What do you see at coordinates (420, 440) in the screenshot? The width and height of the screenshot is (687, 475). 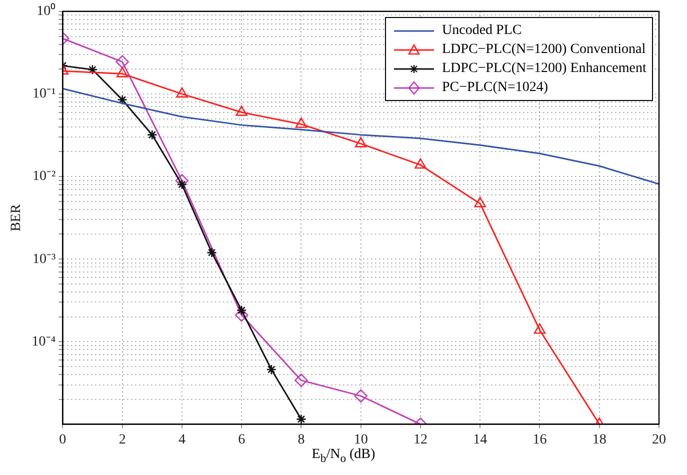 I see `x-tick-label: 12` at bounding box center [420, 440].